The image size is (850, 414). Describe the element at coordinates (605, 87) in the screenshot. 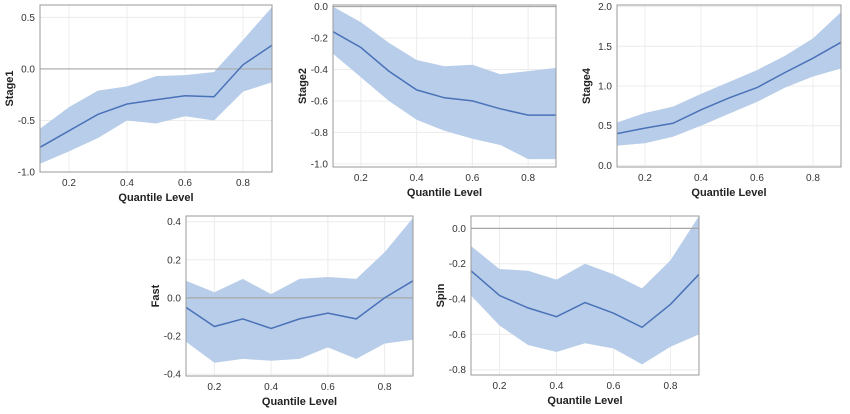

I see `y-tick-label: 1.0` at that location.